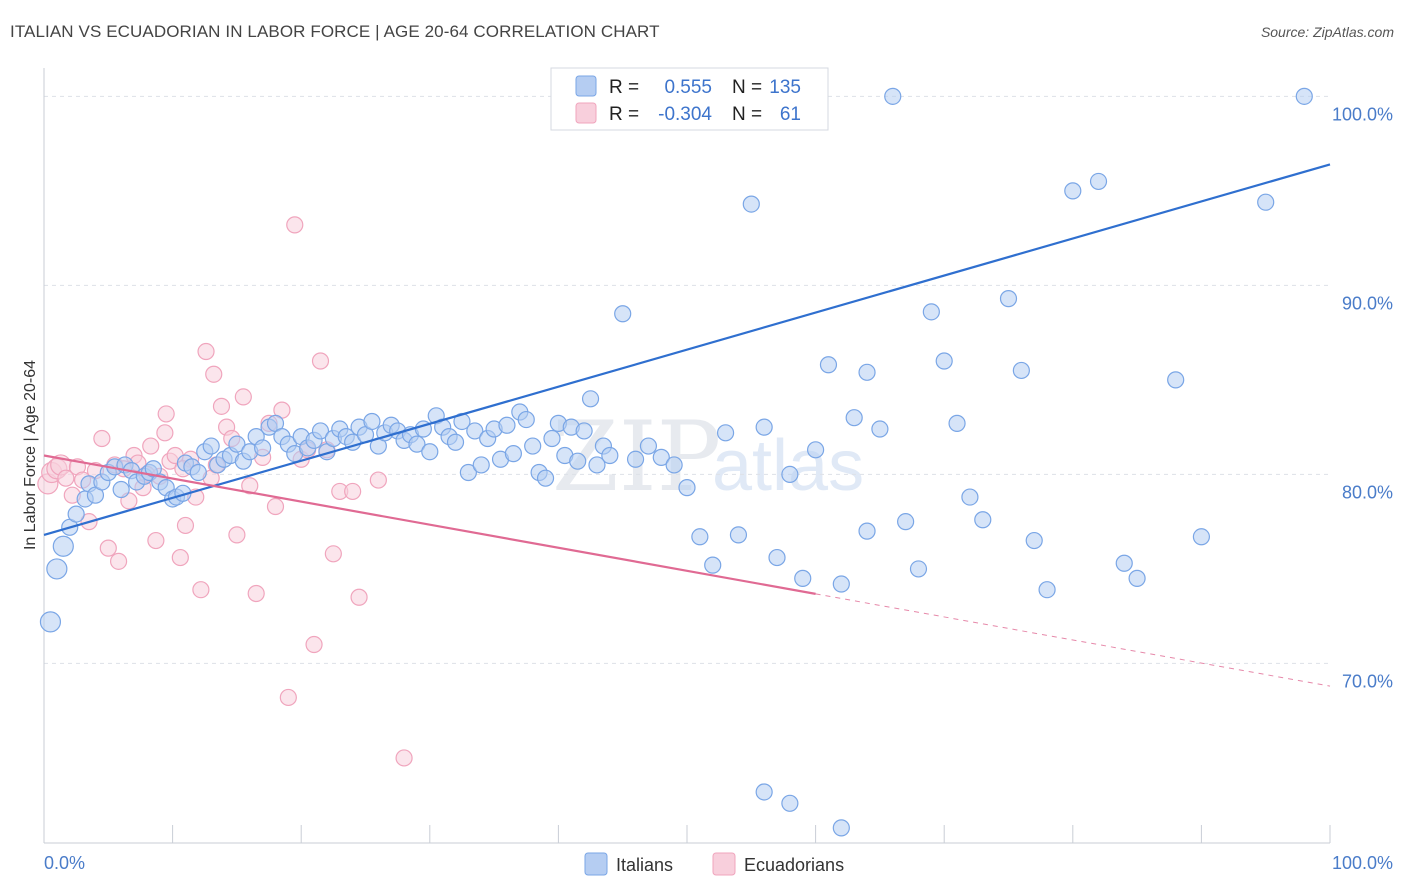 Image resolution: width=1406 pixels, height=892 pixels. Describe the element at coordinates (747, 87) in the screenshot. I see `italians-n-label: N =` at that location.